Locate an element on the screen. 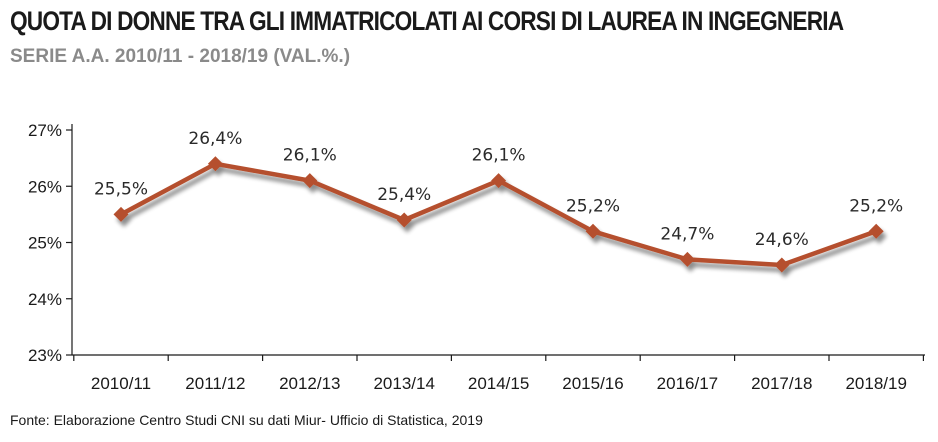 The width and height of the screenshot is (938, 442). x-tick-label: 2013/14 is located at coordinates (403, 383).